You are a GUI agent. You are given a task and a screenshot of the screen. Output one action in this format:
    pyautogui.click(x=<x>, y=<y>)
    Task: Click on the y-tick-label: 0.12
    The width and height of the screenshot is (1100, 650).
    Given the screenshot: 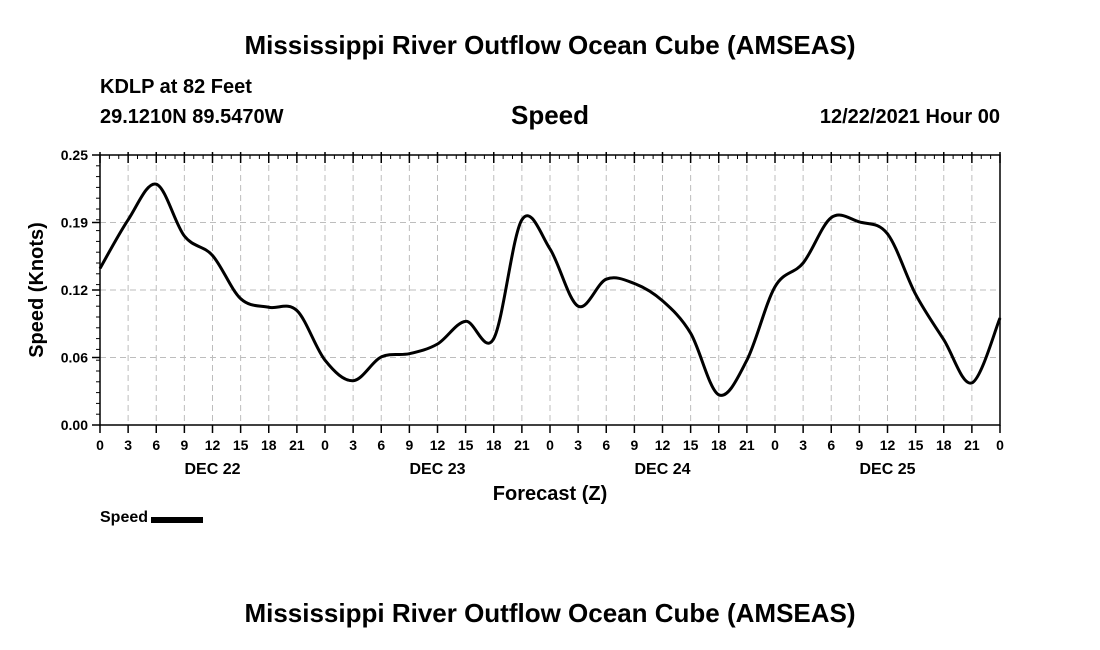 What is the action you would take?
    pyautogui.click(x=74, y=290)
    